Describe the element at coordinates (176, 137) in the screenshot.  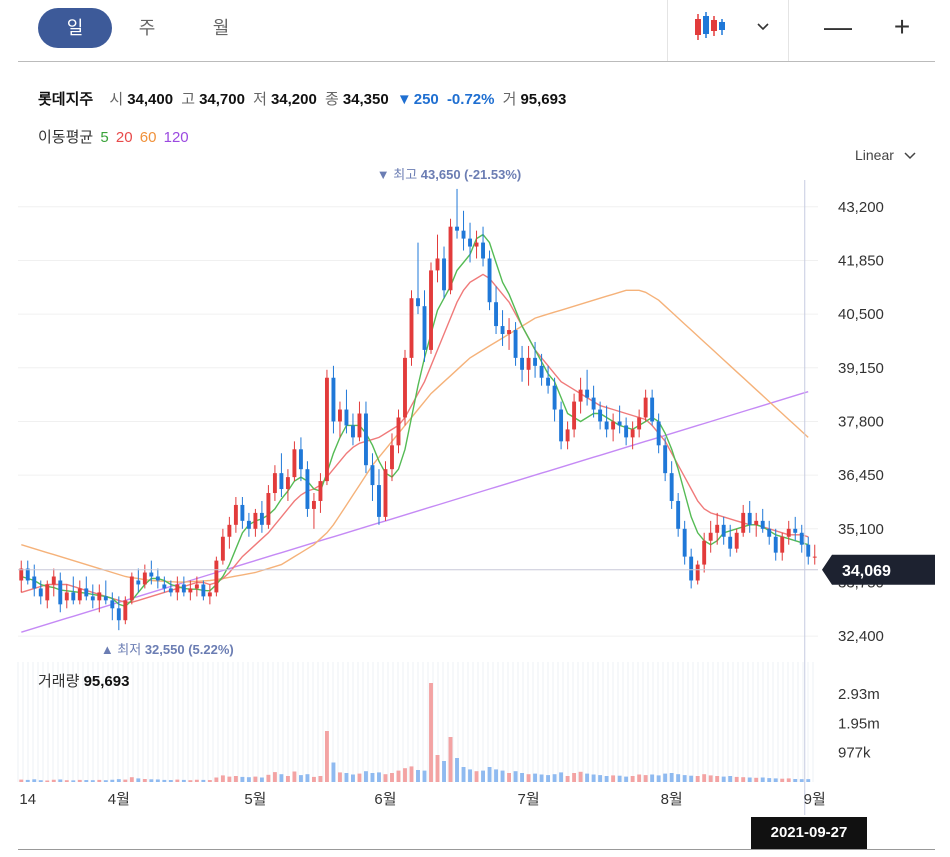
I see `ma120-legend: 120` at that location.